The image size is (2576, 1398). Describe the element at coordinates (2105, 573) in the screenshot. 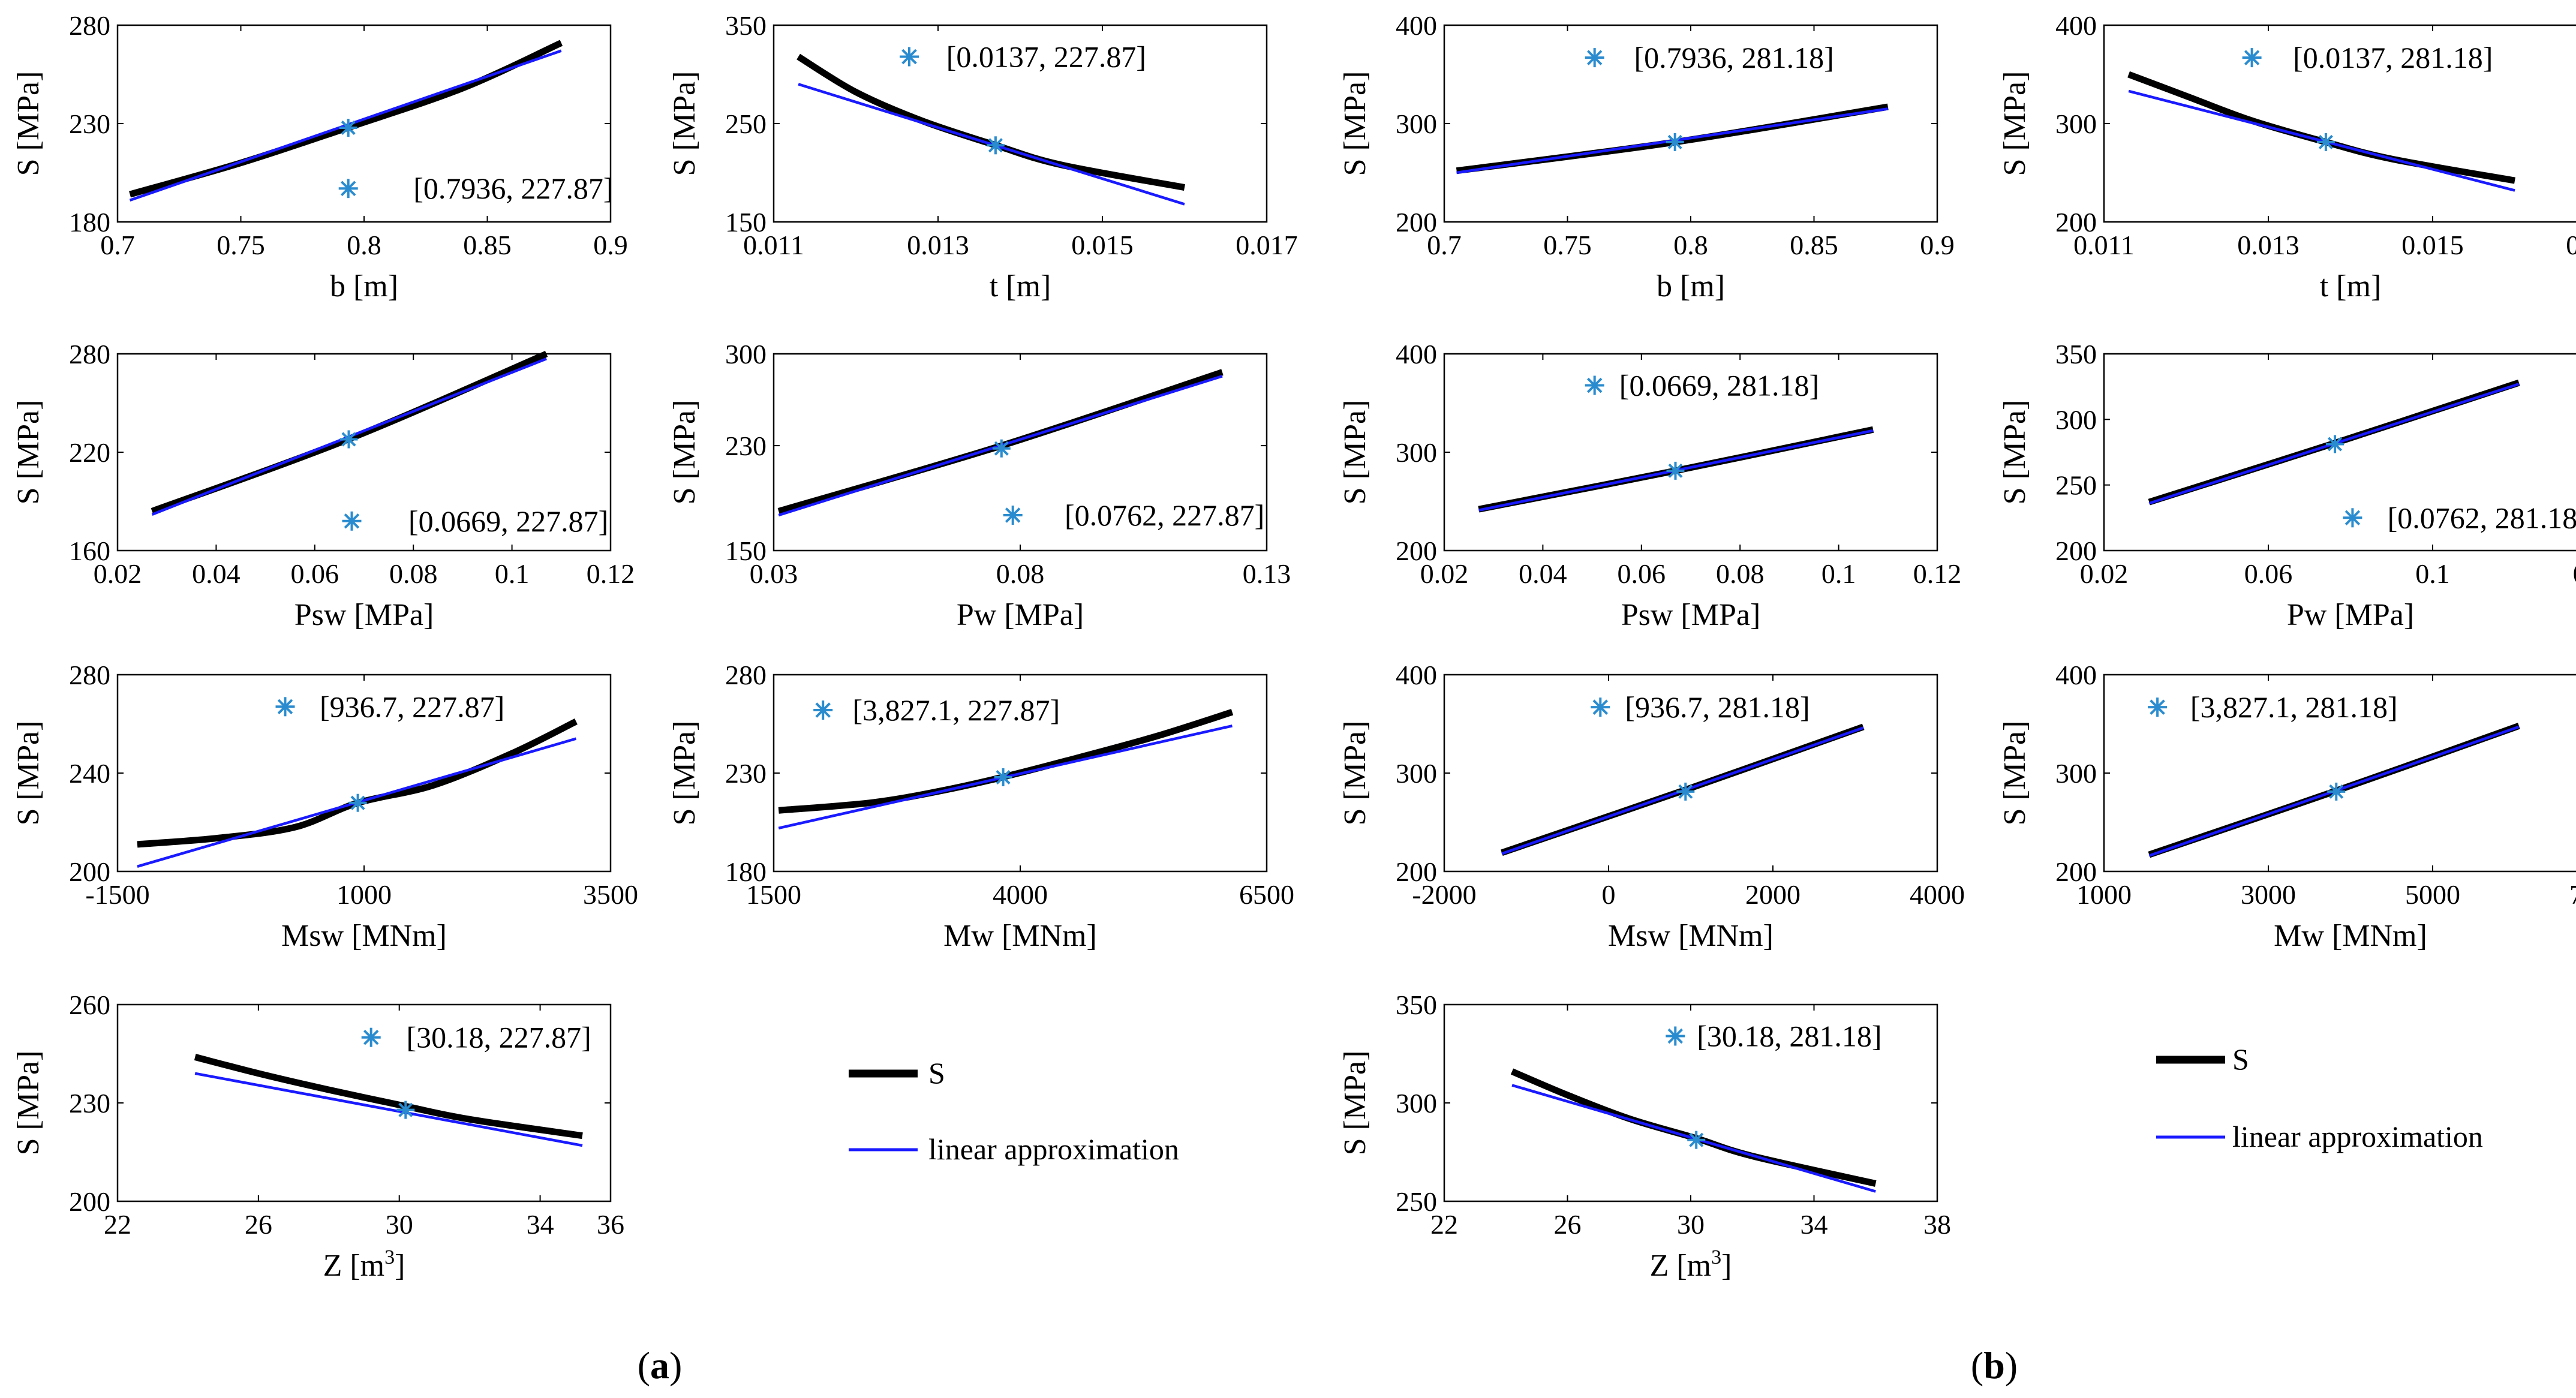

I see `x-tick-label: 0.02` at that location.